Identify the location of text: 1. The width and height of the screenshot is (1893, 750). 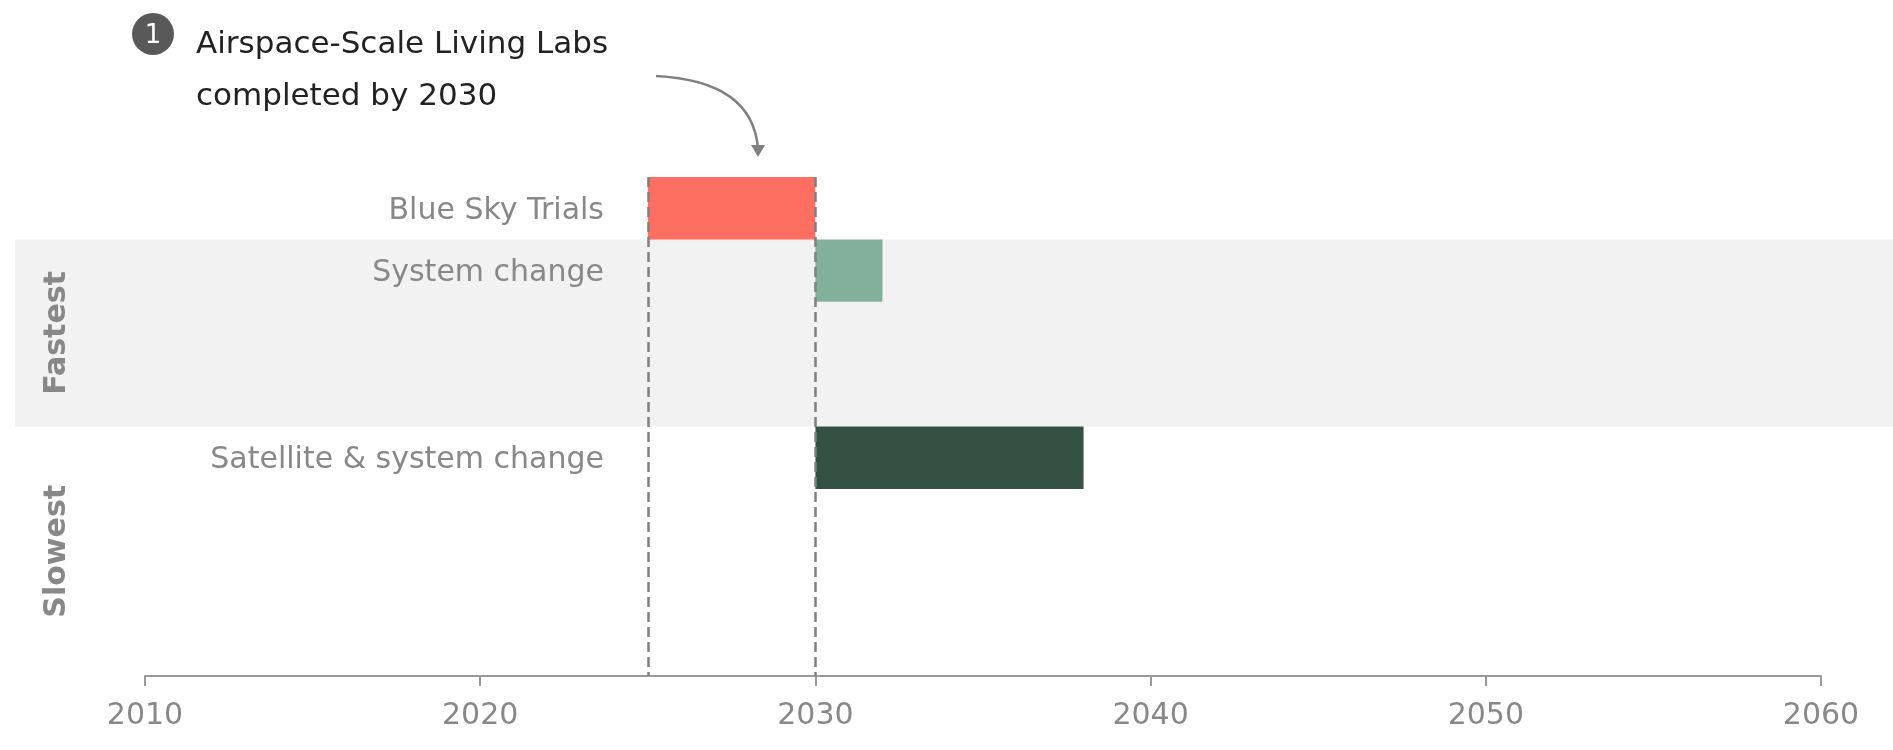
(153, 34).